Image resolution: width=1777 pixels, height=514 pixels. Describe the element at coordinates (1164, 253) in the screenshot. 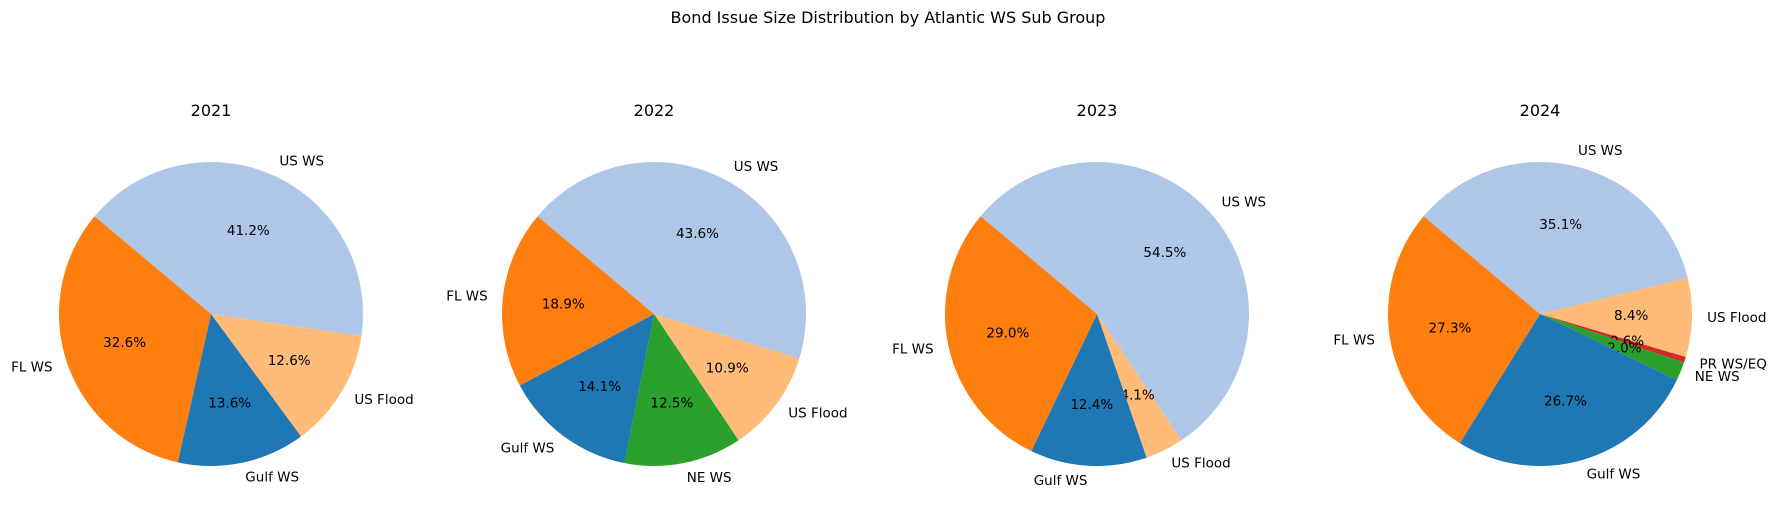

I see `slice-percent-label: 54.5%` at that location.